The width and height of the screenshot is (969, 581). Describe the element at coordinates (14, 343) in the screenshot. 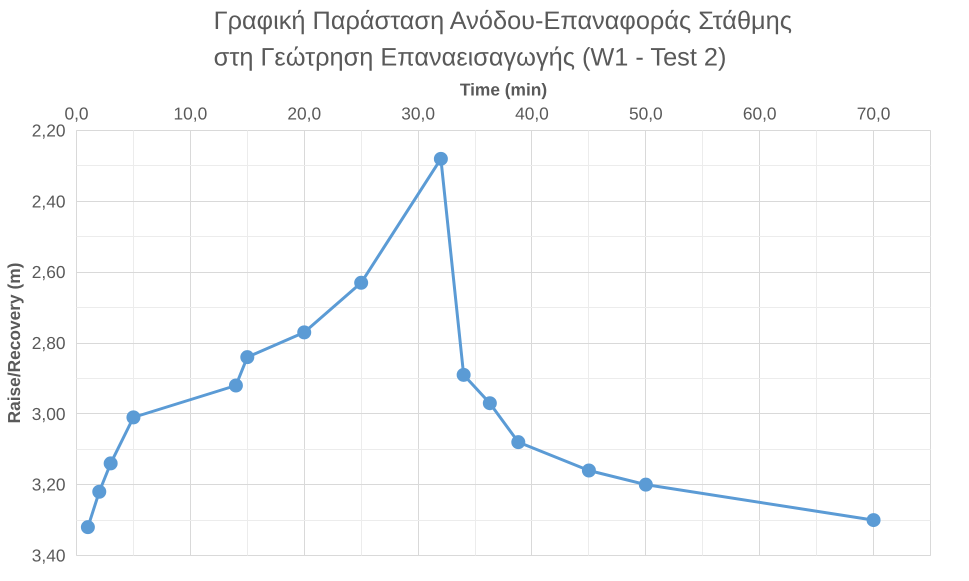

I see `y-axis-title: Raise/Recovery (m)` at that location.